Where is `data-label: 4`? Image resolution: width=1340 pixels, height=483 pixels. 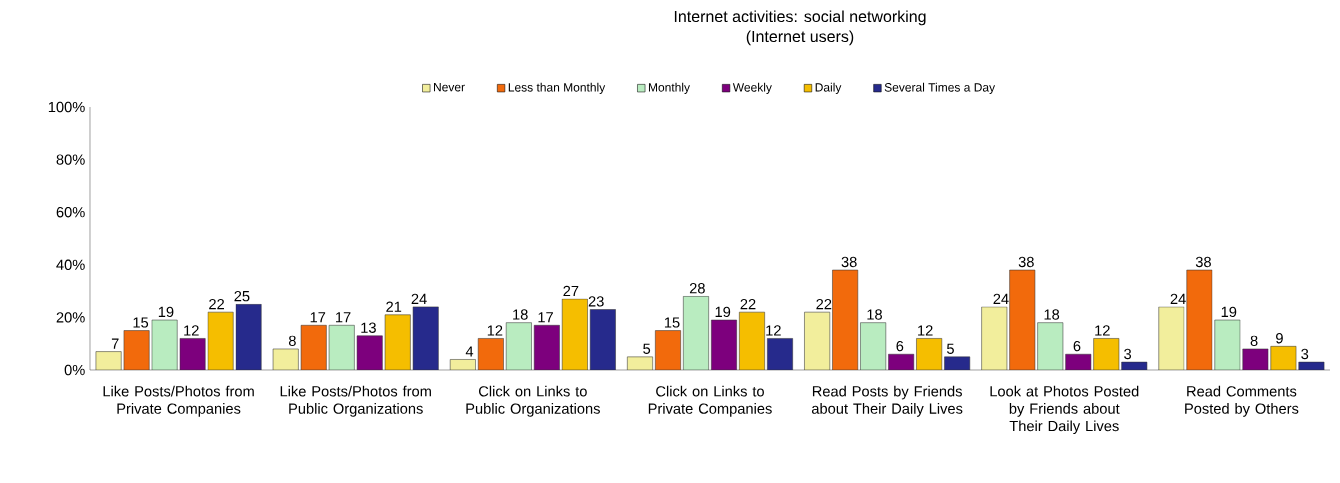
data-label: 4 is located at coordinates (469, 351).